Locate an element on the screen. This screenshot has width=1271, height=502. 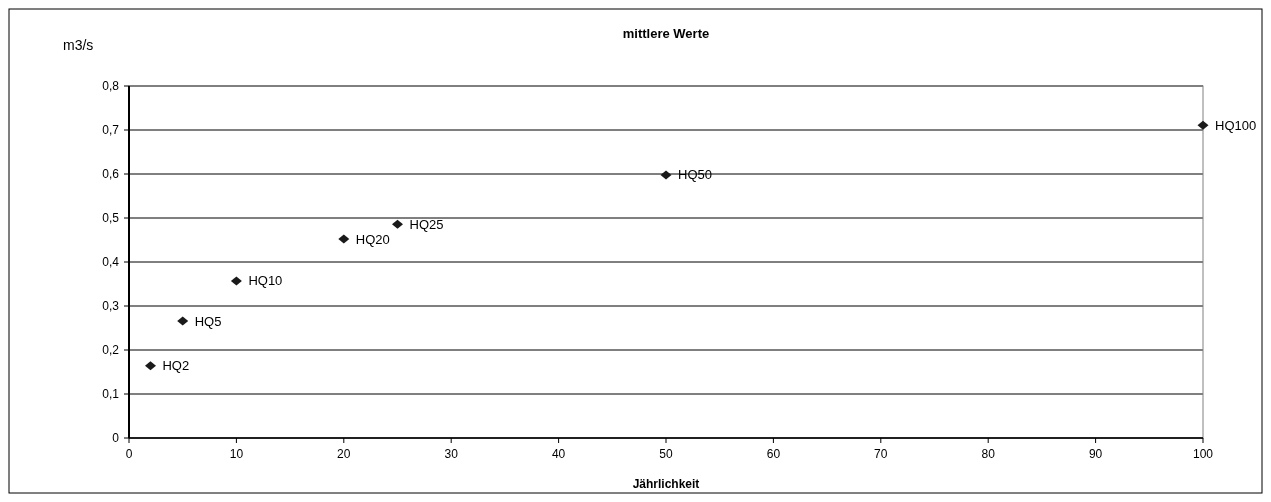
chart-title: mittlere Werte is located at coordinates (666, 33).